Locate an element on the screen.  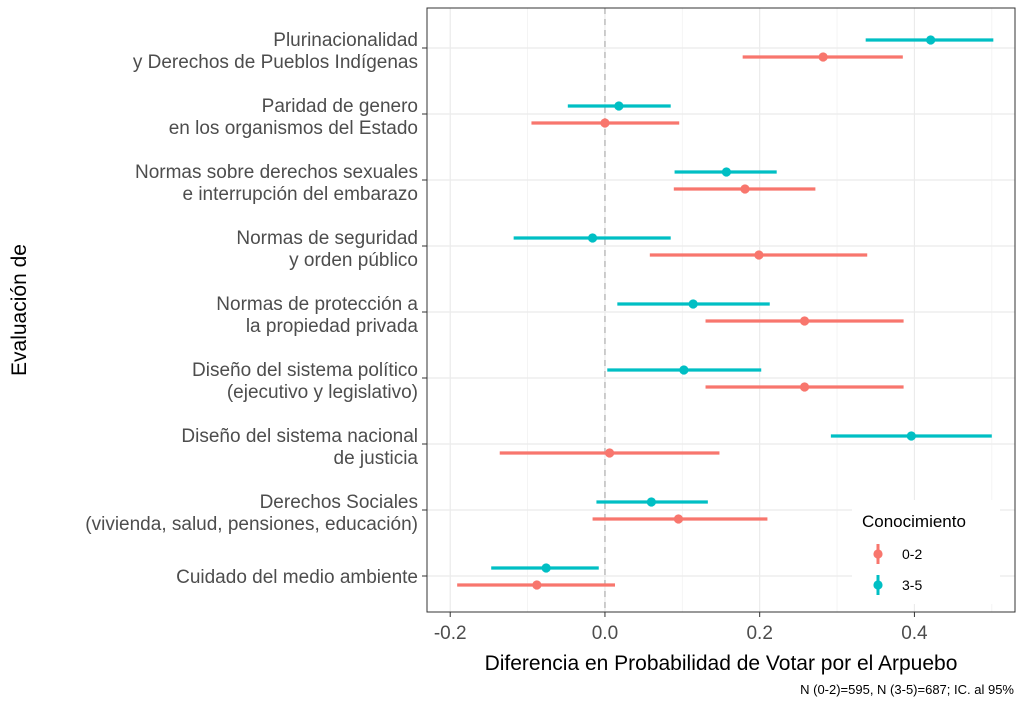
category-label-line2: en los organismos del Estado is located at coordinates (293, 128).